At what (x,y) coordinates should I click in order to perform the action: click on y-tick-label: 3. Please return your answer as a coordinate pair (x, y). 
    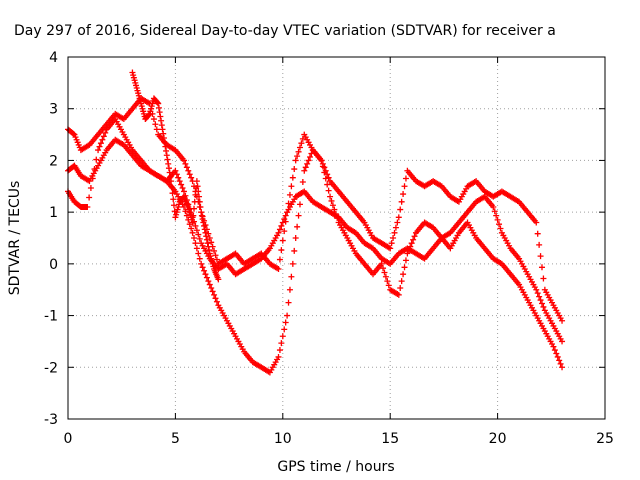
    Looking at the image, I should click on (53, 110).